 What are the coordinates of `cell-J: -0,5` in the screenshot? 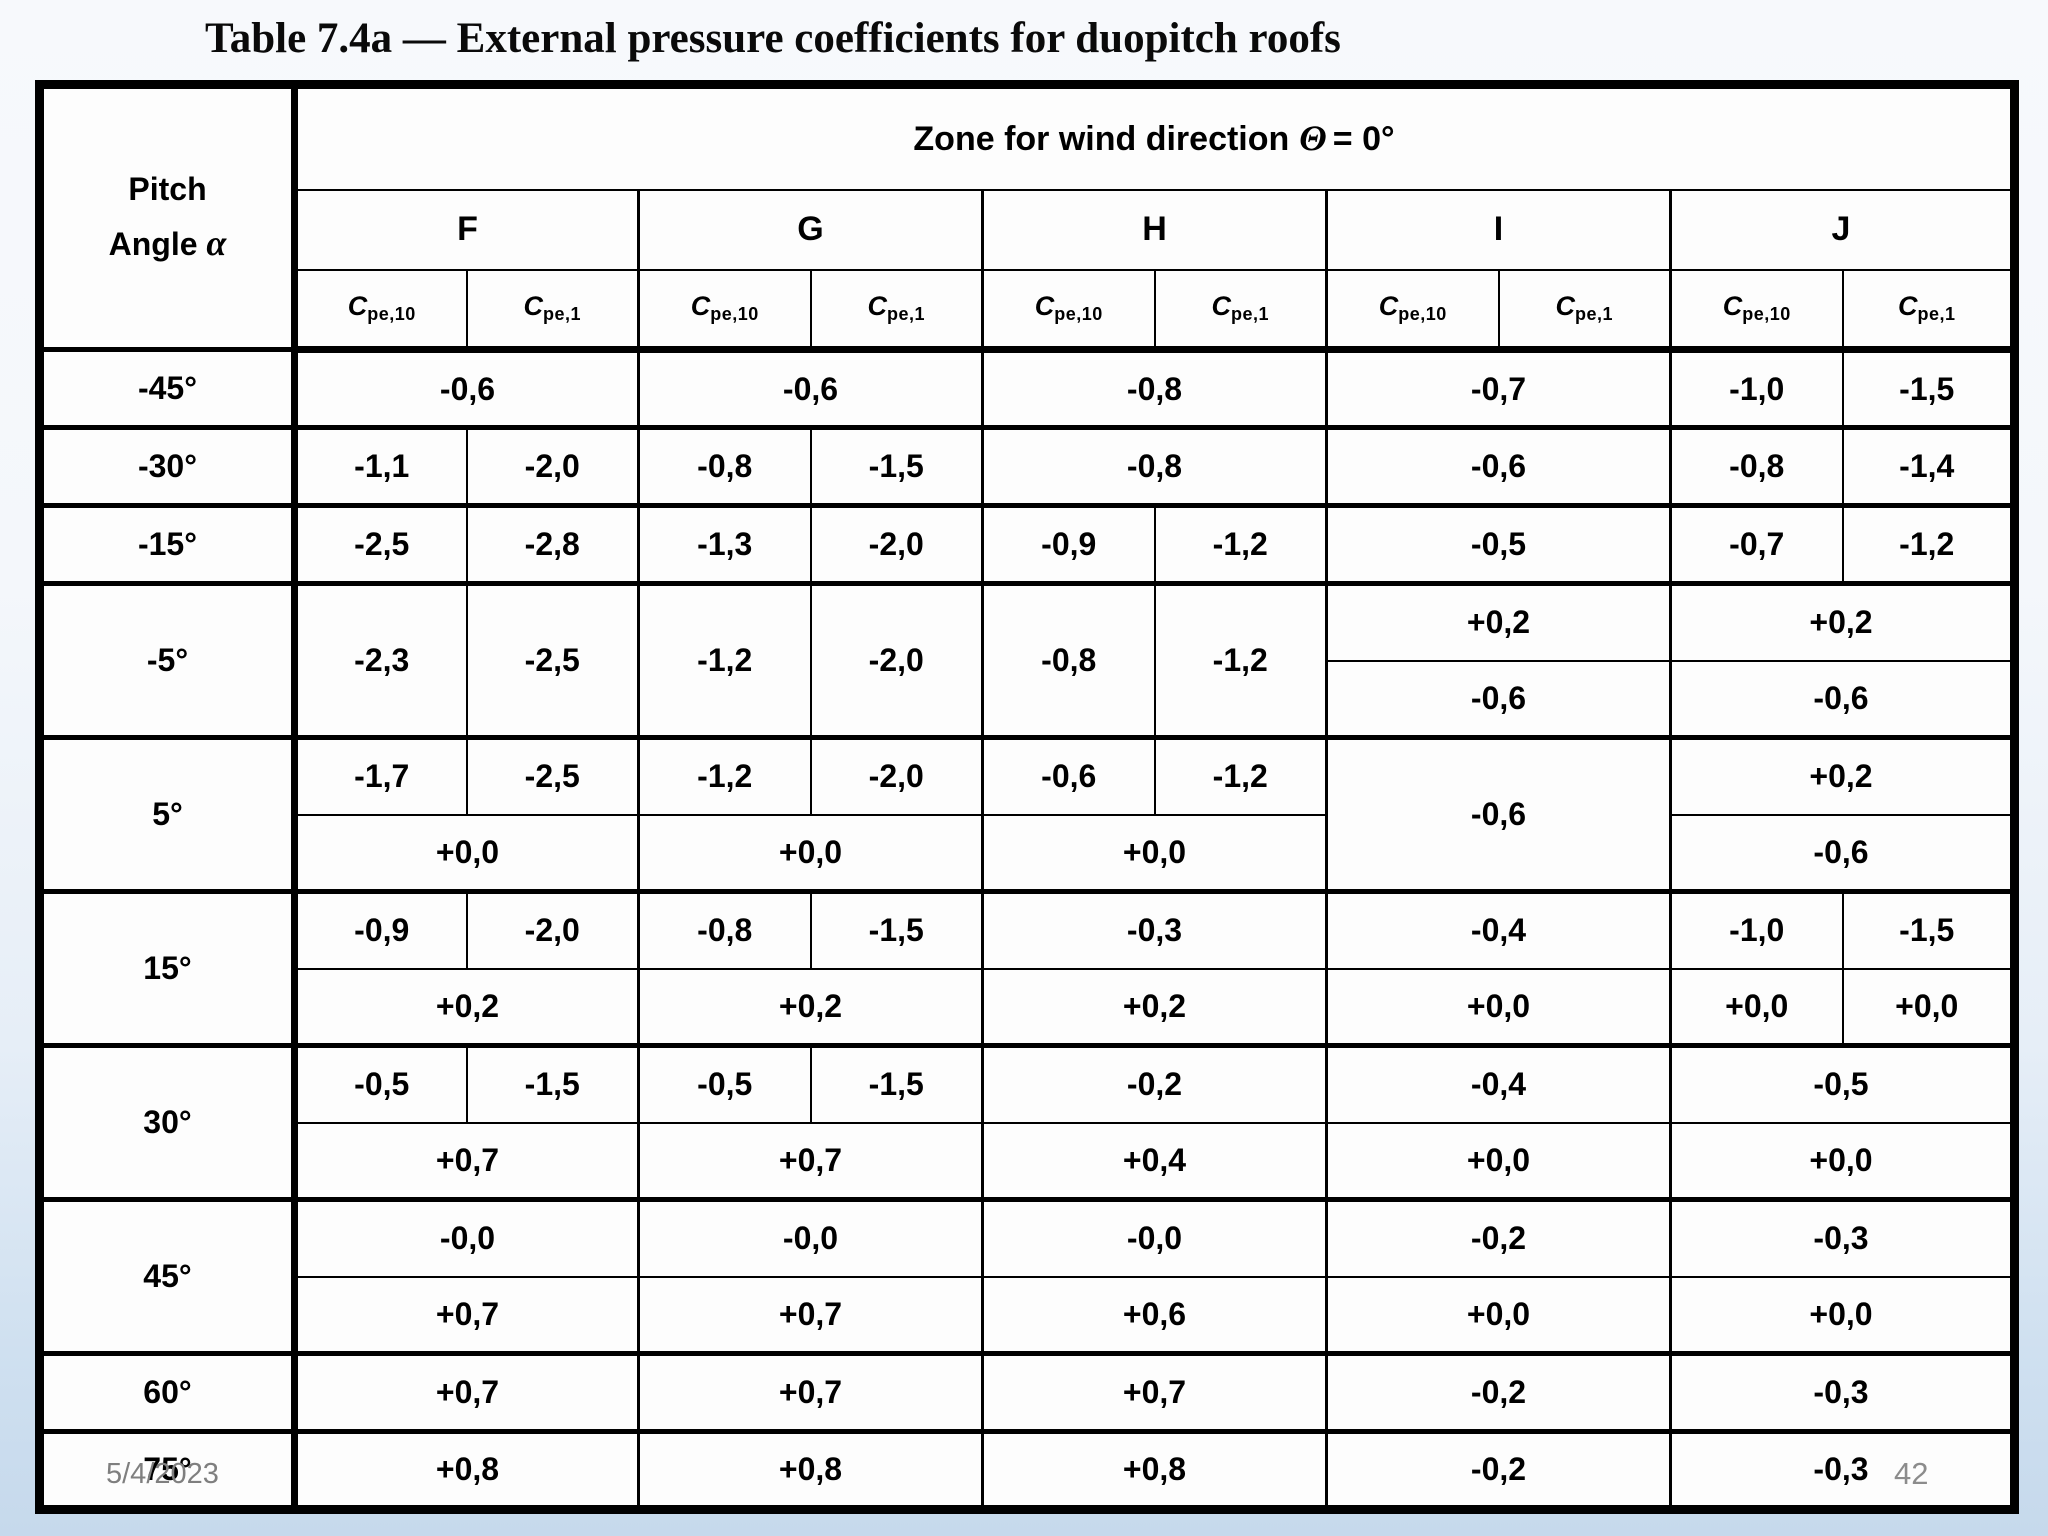 It's located at (1842, 1083).